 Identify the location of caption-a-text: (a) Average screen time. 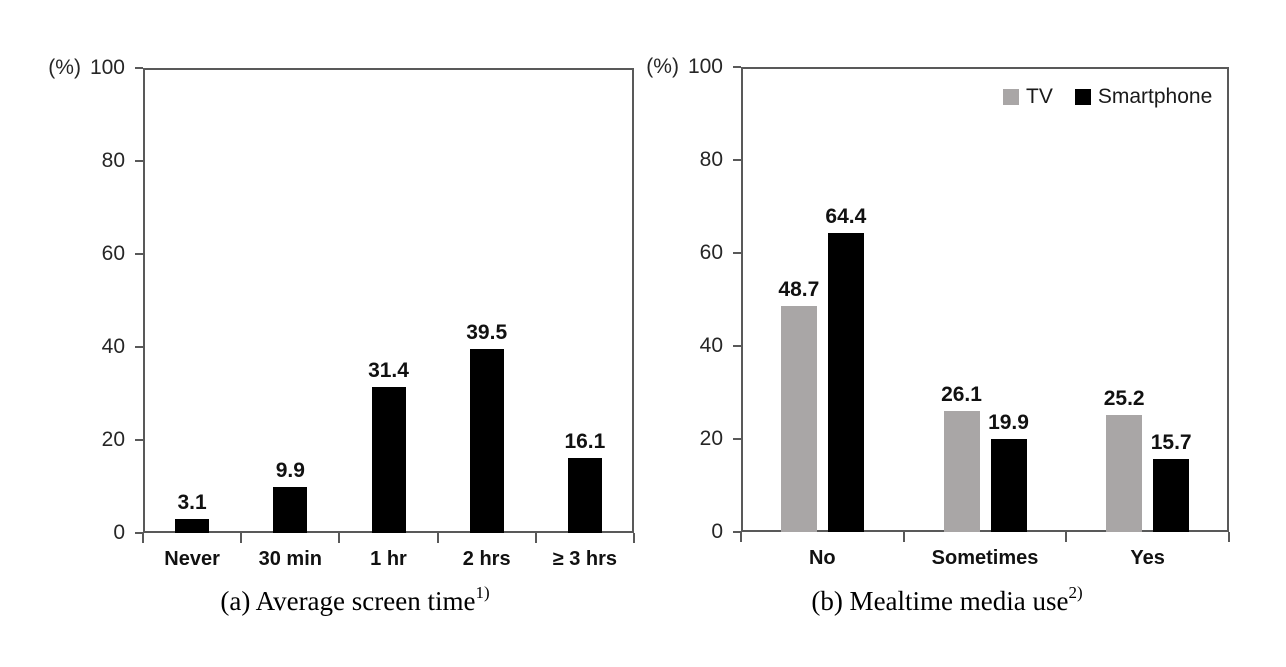
(348, 601).